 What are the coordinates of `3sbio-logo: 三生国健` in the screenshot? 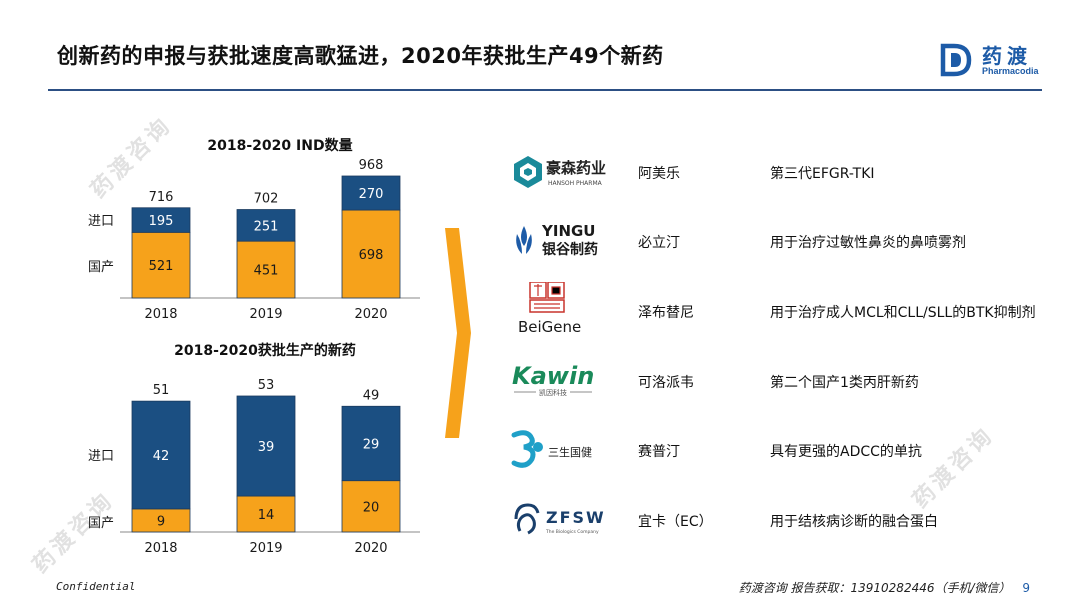 It's located at (551, 449).